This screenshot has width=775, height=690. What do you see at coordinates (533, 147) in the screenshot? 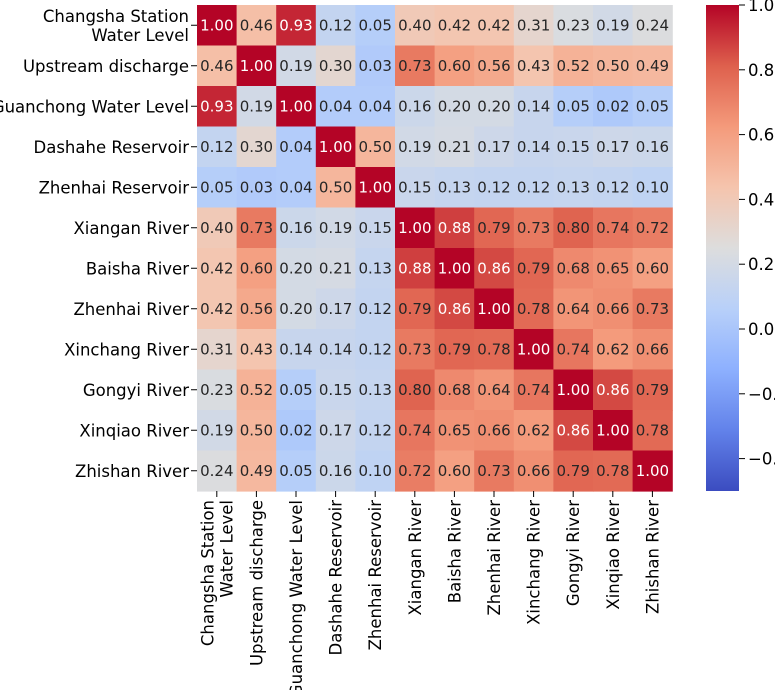
I see `cell-value-r3-c8: 0.14` at bounding box center [533, 147].